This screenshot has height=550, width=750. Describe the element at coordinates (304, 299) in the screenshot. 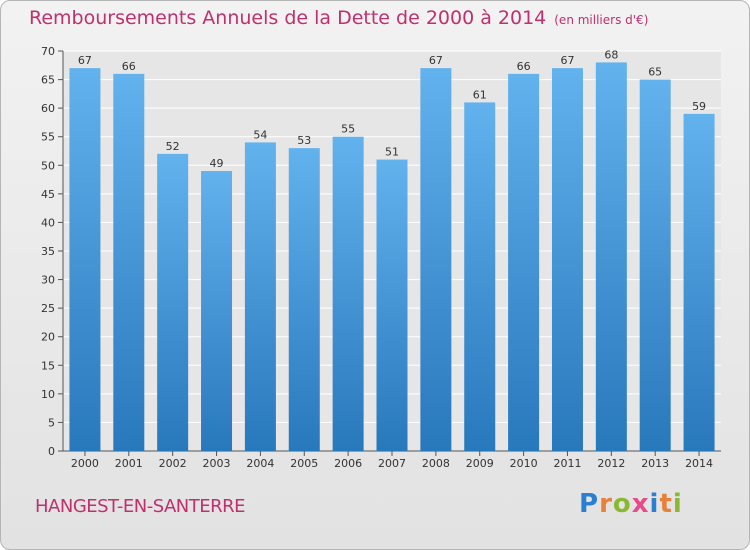

I see `bar-2005` at that location.